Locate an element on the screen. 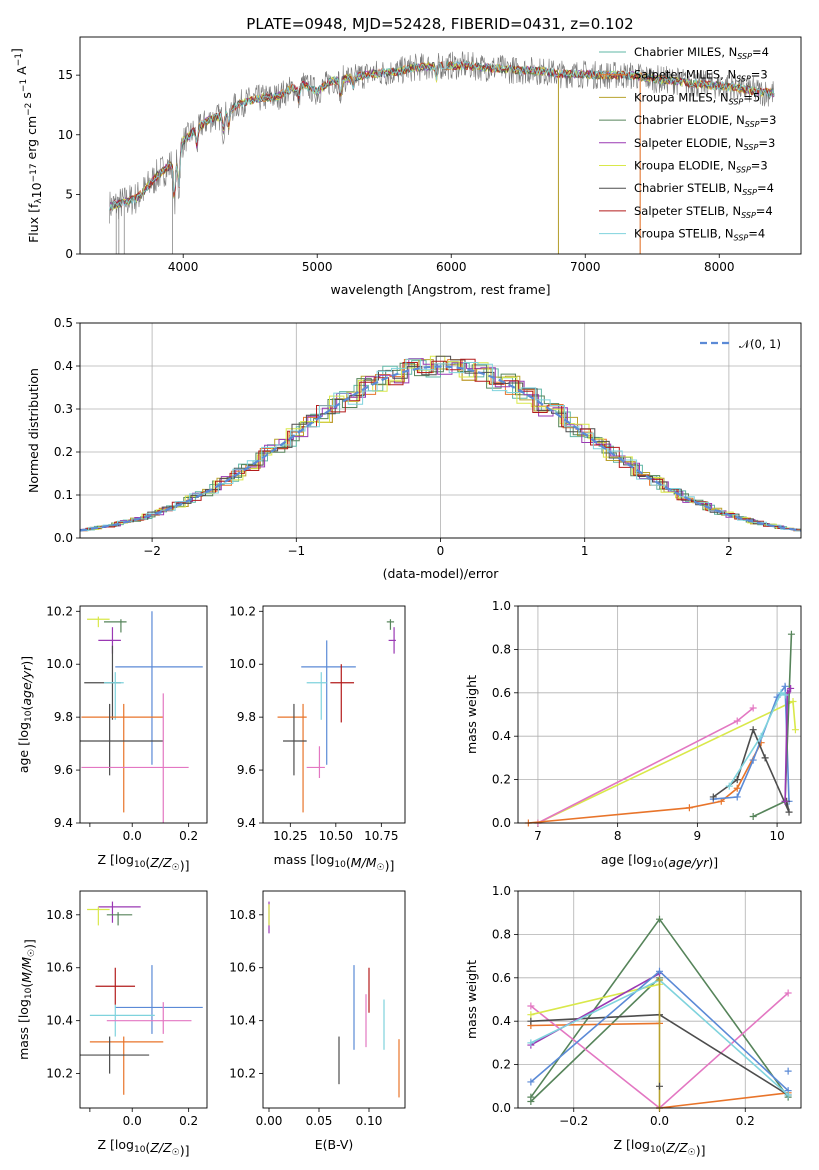 This screenshot has width=819, height=1170. x-axis-label: age [log10(age/yr)] is located at coordinates (659, 861).